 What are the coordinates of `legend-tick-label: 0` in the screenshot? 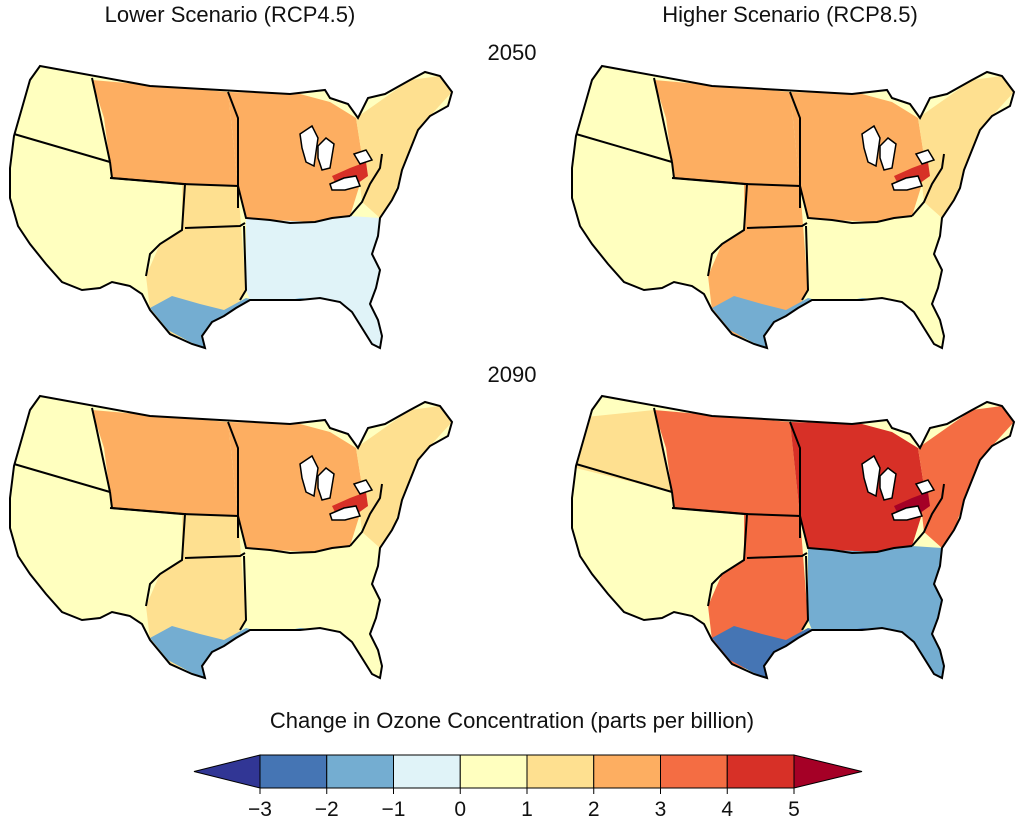 It's located at (460, 809).